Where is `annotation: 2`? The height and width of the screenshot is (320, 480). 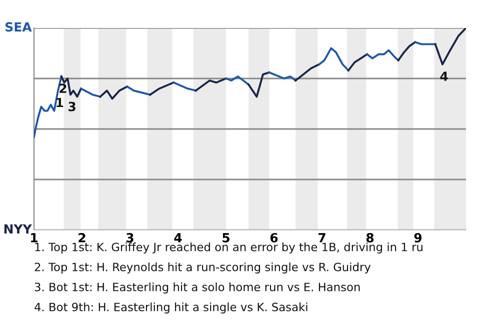
annotation: 2 is located at coordinates (63, 88).